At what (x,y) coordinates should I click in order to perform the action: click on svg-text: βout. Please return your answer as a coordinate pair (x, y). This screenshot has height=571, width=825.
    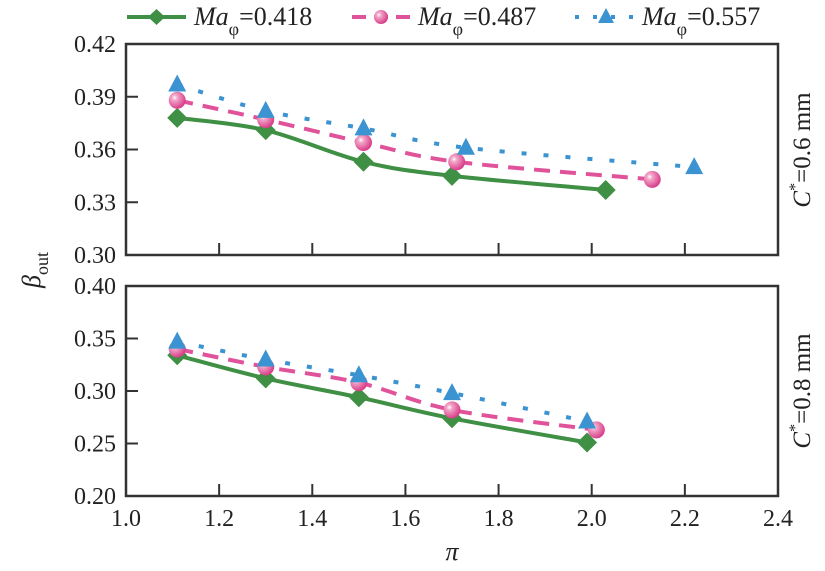
    Looking at the image, I should click on (34, 270).